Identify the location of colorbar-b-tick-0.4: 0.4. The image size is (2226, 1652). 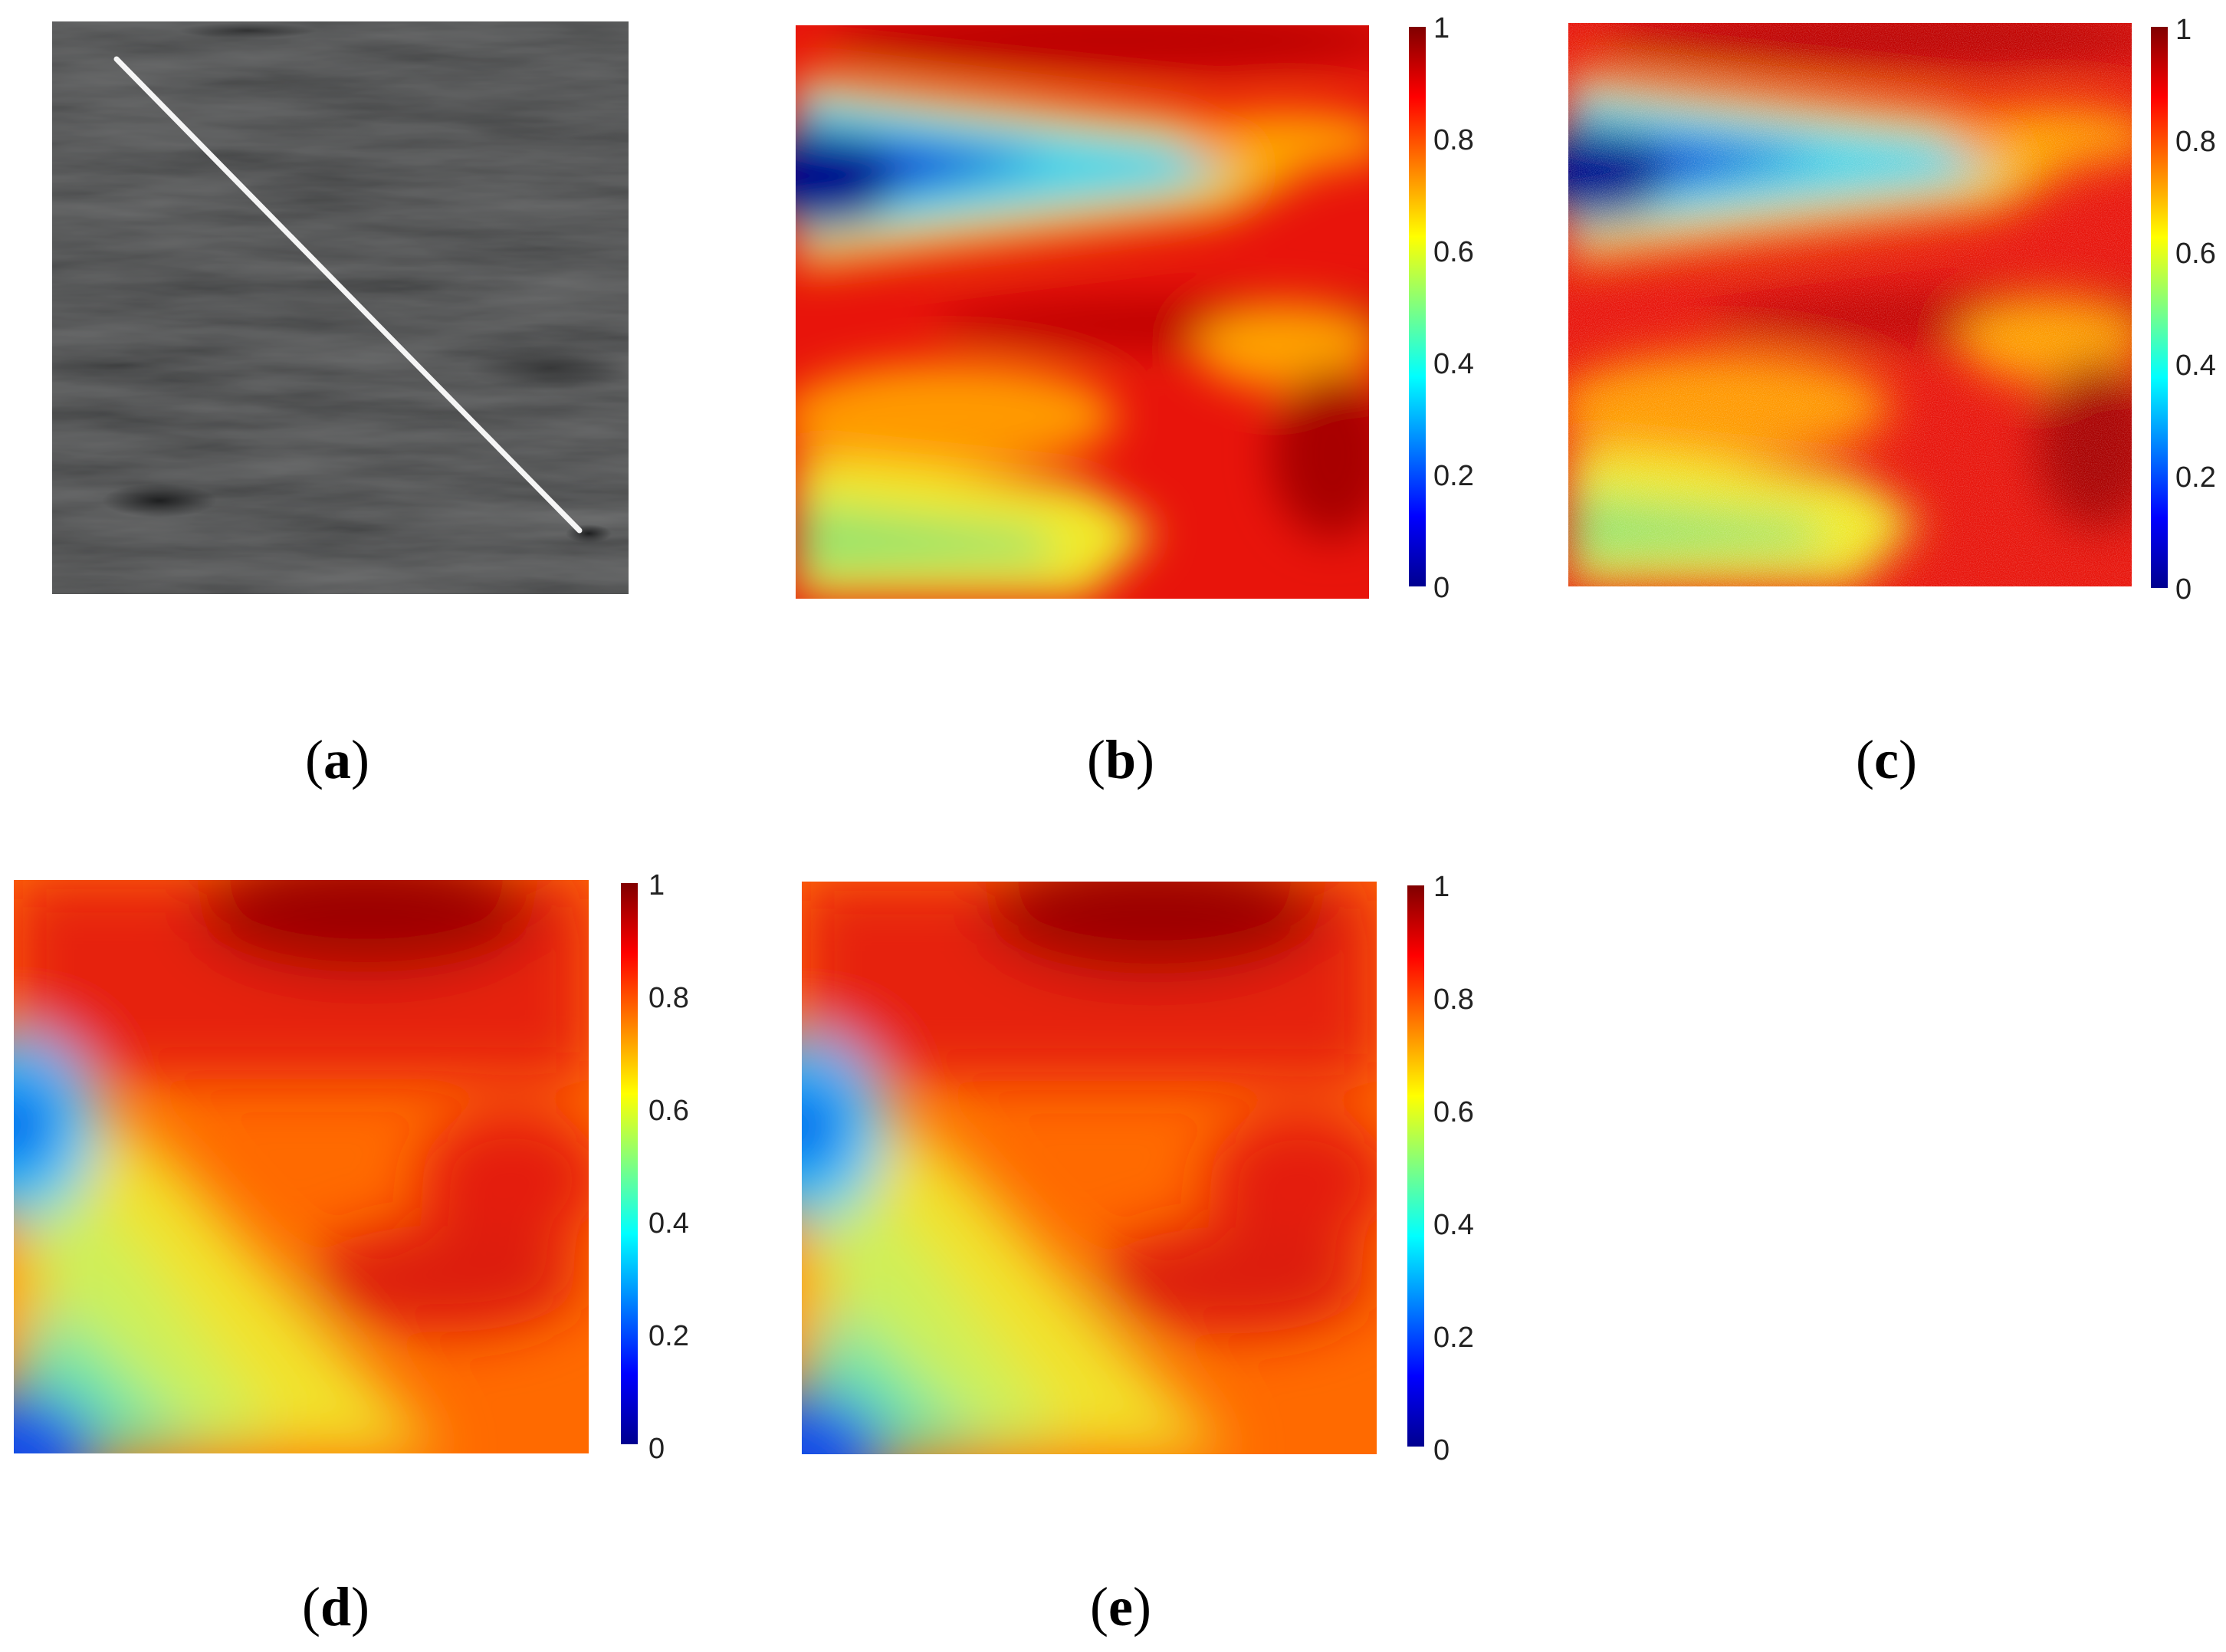
(1453, 364).